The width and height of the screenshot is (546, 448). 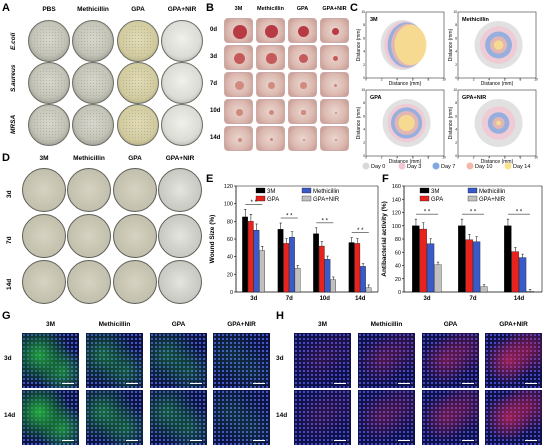 I want to click on y-tick-label: 100, so click(x=396, y=227).